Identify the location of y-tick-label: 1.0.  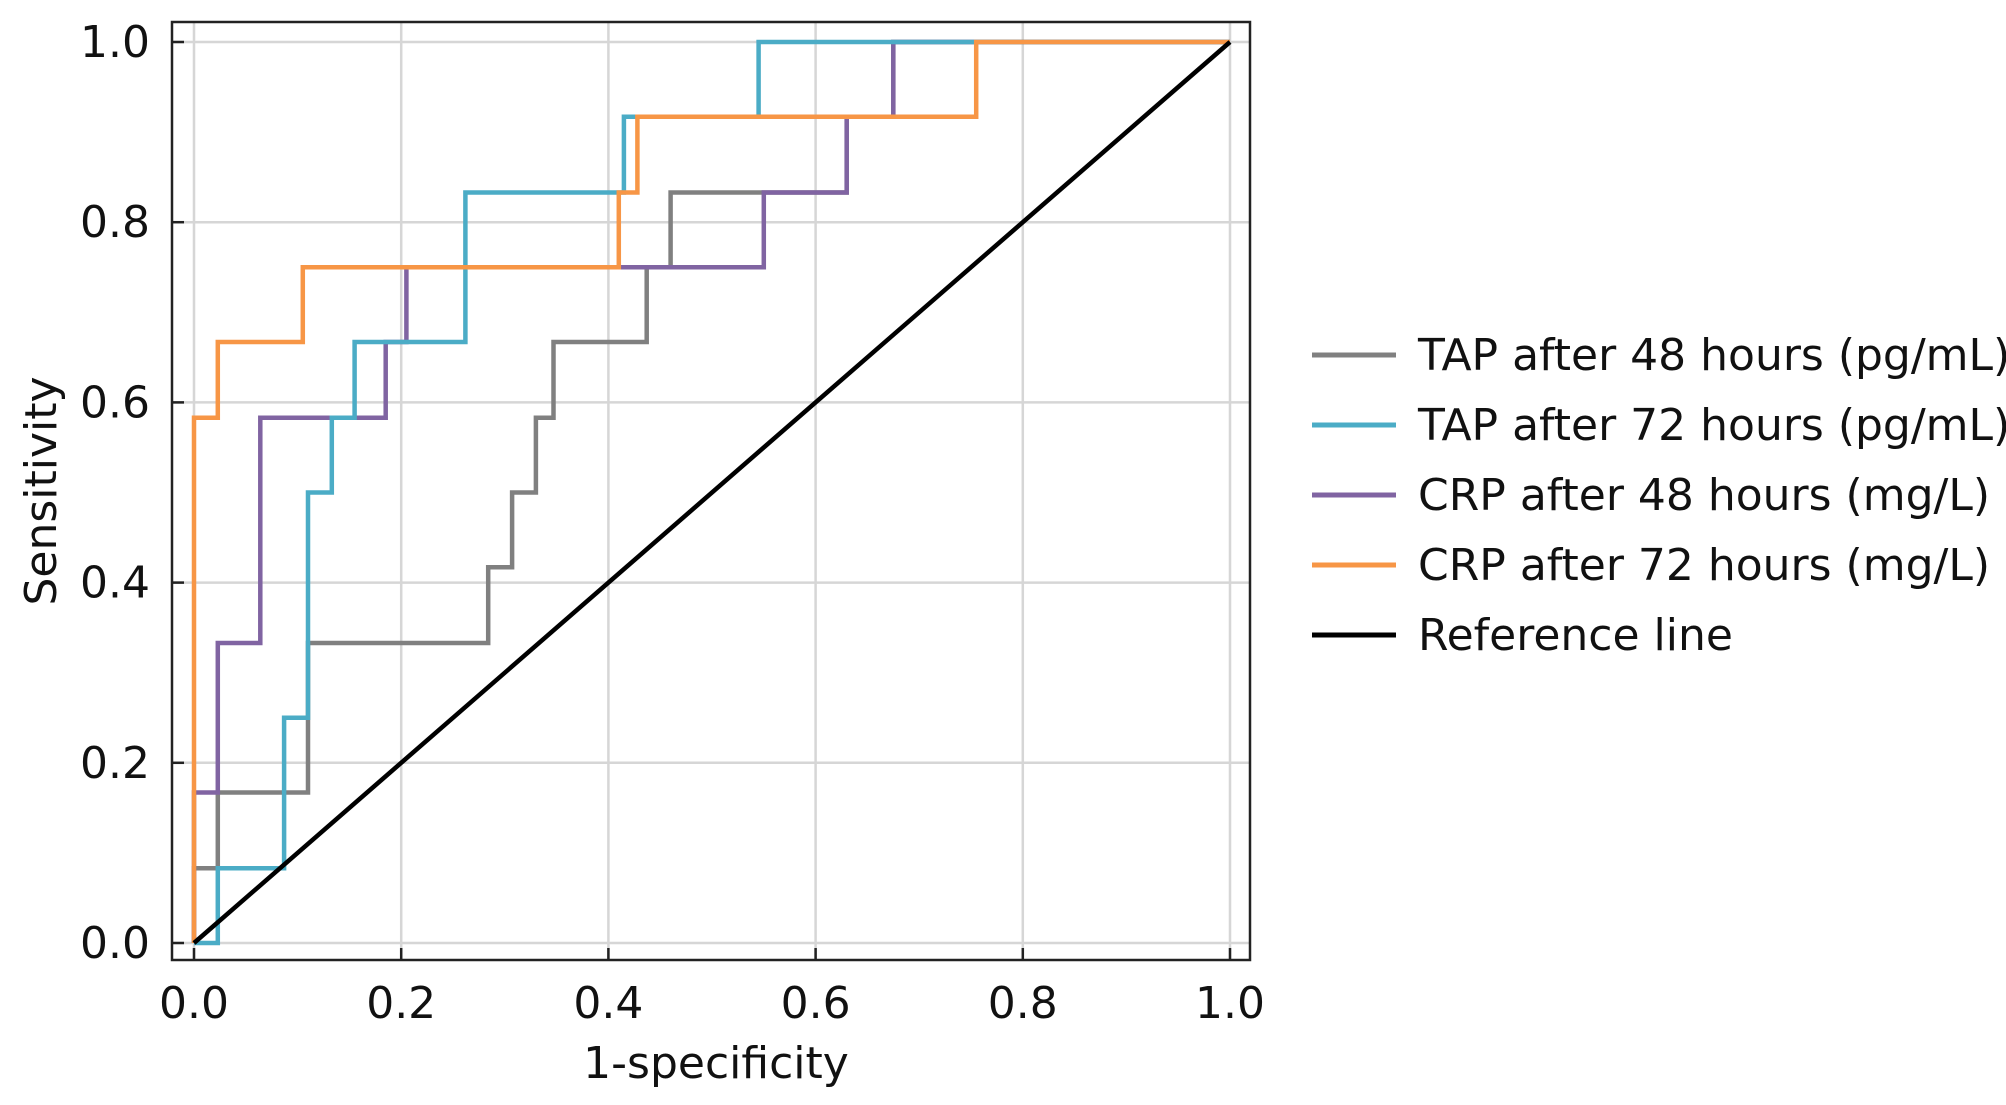
(115, 42).